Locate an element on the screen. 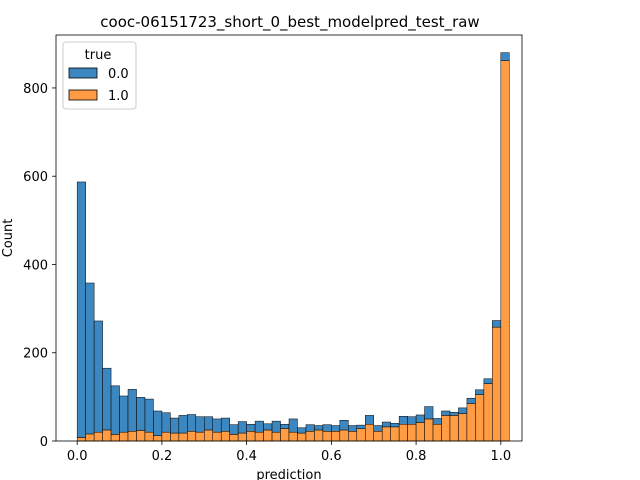 This screenshot has height=480, width=640. legend-title: true is located at coordinates (98, 55).